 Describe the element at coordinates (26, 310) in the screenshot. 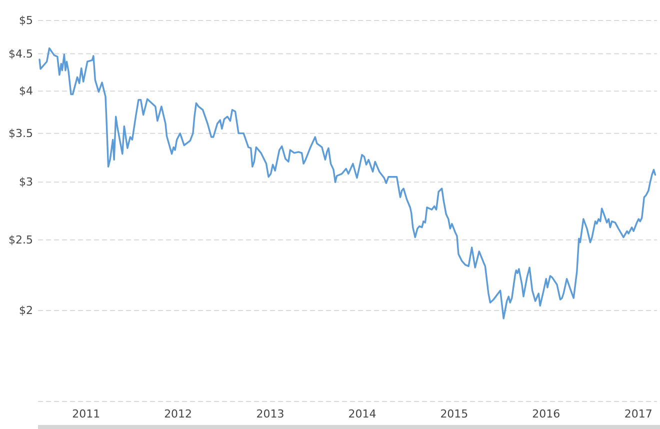

I see `y-tick-label: $2` at that location.